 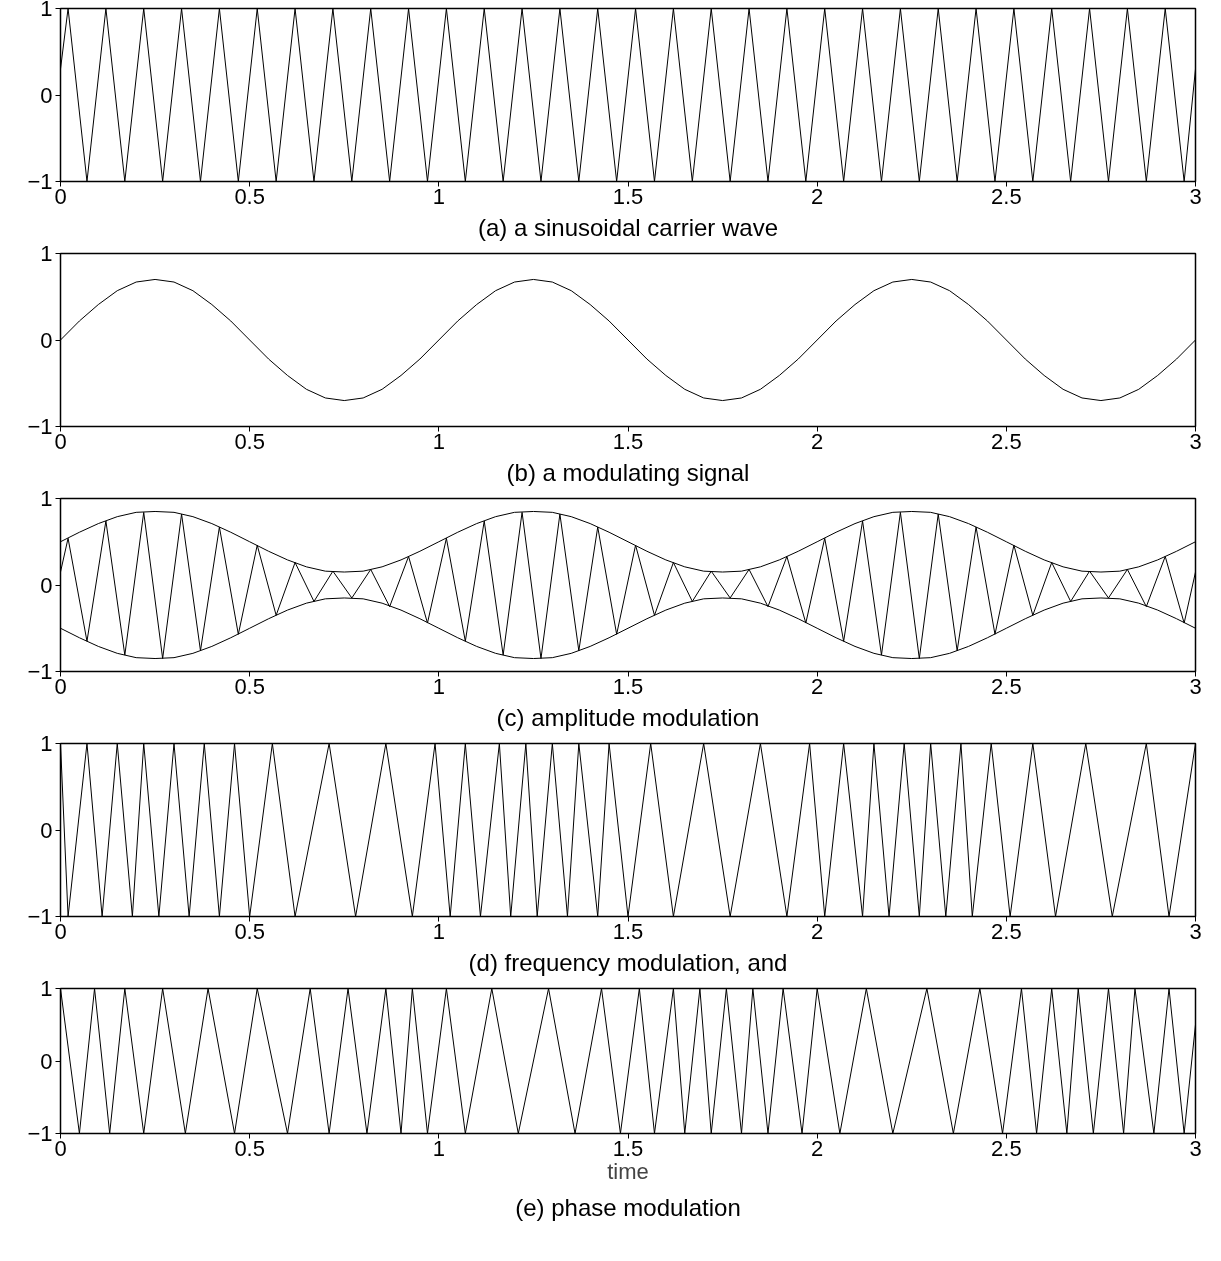 I want to click on text: (b) a modulating signal, so click(x=628, y=472).